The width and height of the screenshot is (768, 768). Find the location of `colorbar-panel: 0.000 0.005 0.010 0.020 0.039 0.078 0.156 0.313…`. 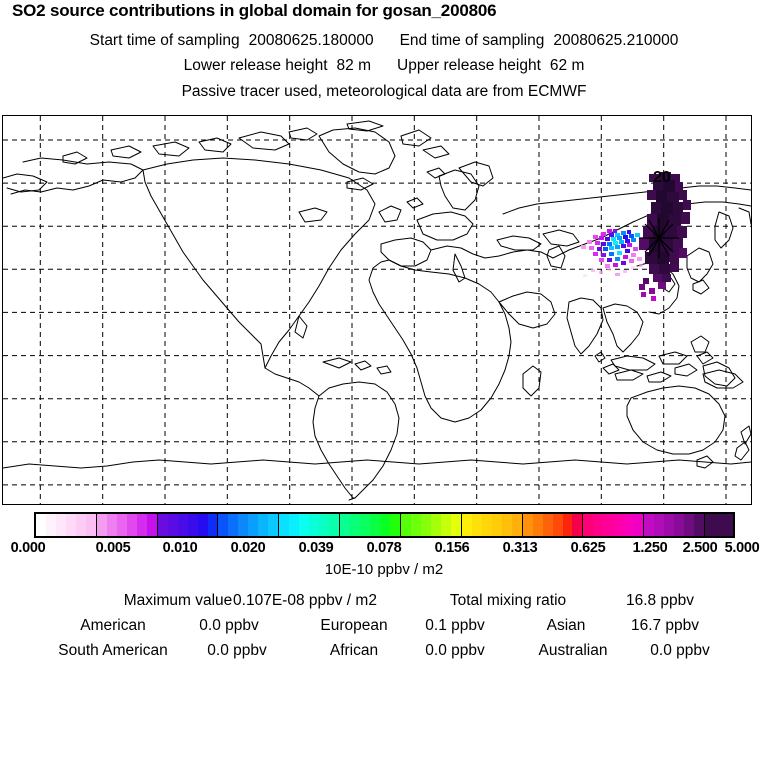

colorbar-panel: 0.000 0.005 0.010 0.020 0.039 0.078 0.156 0.313… is located at coordinates (384, 546).